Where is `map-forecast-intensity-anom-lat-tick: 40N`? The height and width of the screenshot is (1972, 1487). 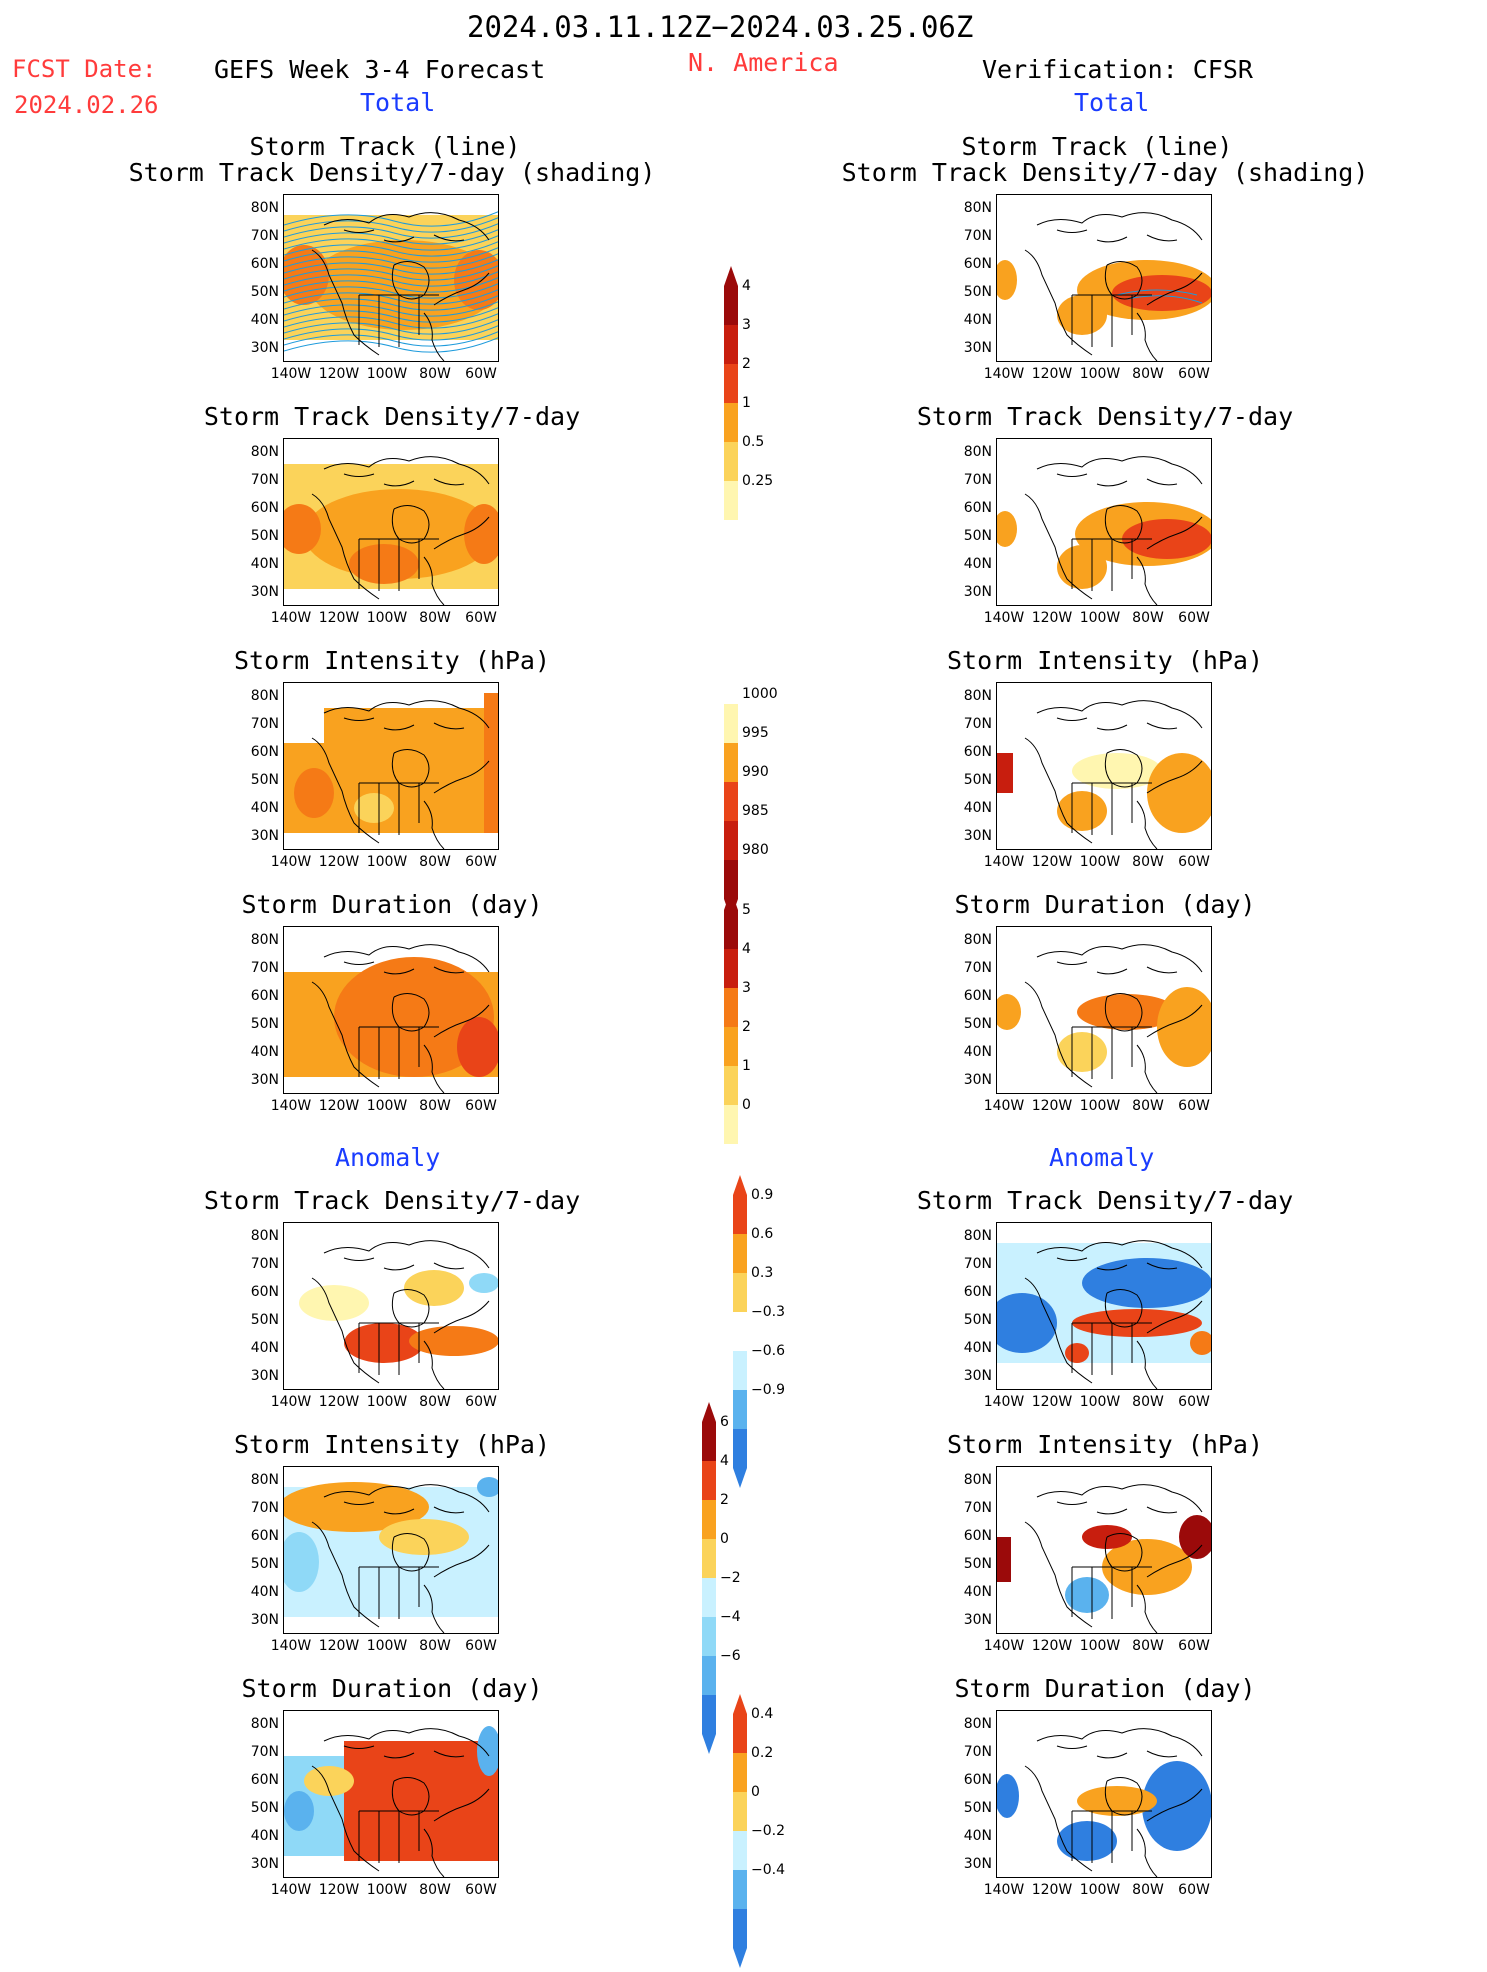 map-forecast-intensity-anom-lat-tick: 40N is located at coordinates (264, 1592).